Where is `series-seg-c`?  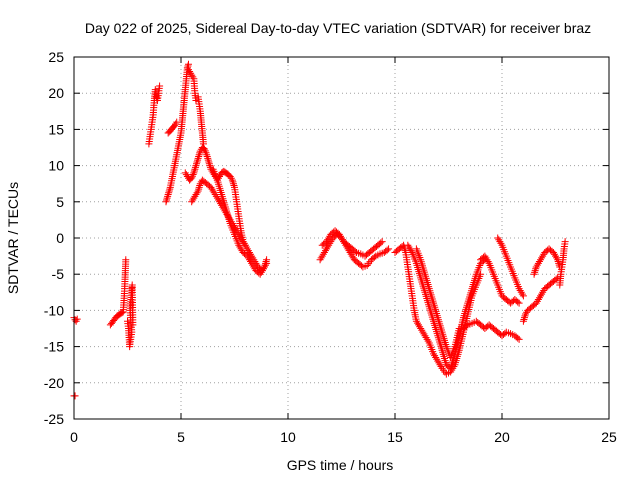
series-seg-c is located at coordinates (118, 292).